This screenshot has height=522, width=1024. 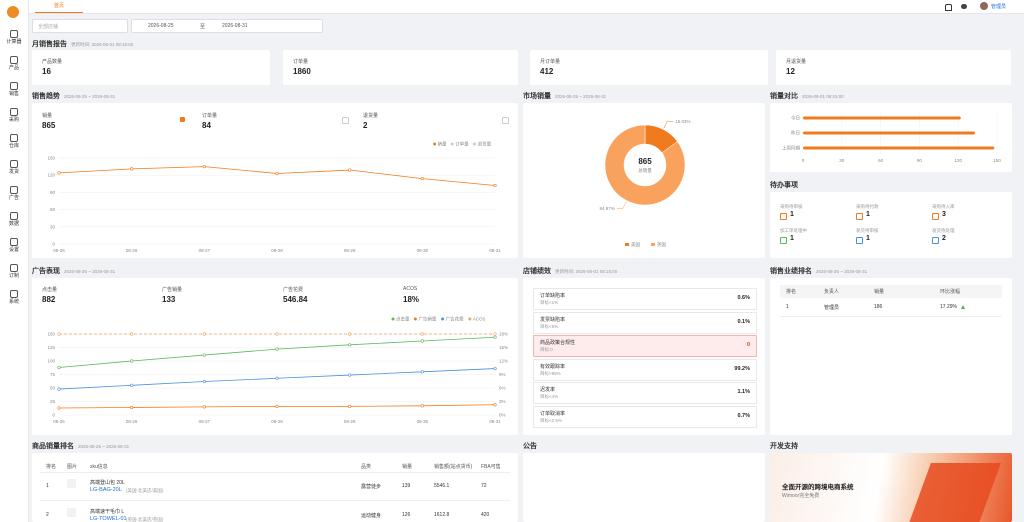 What do you see at coordinates (53, 401) in the screenshot?
I see `y-tick-label: 25` at bounding box center [53, 401].